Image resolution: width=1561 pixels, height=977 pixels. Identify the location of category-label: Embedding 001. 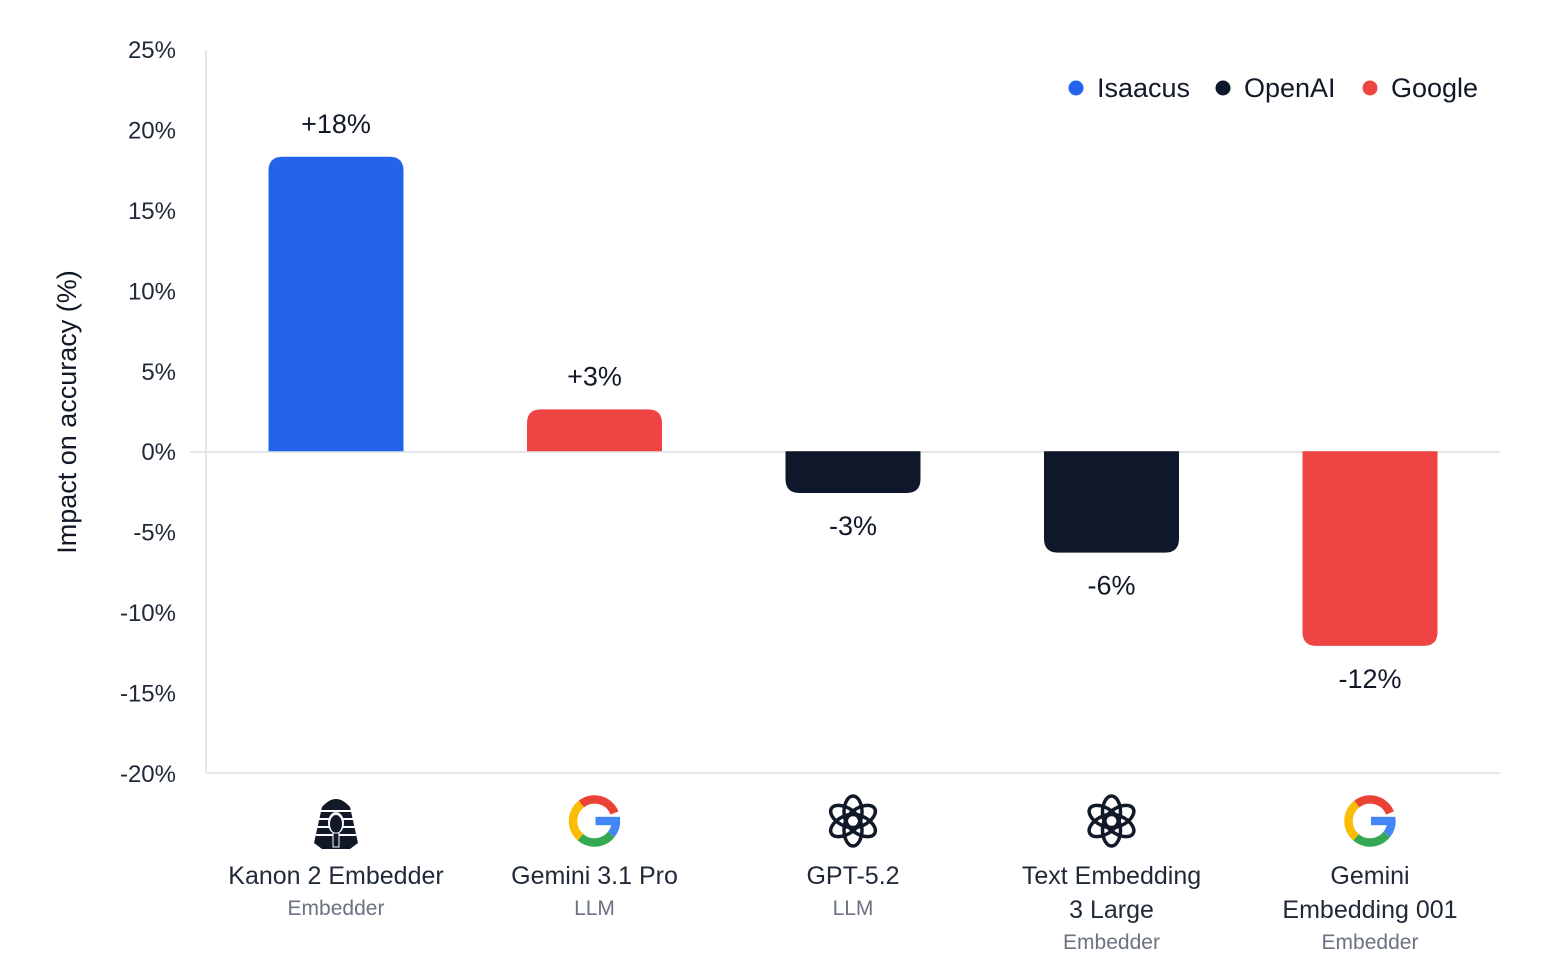
(1369, 910).